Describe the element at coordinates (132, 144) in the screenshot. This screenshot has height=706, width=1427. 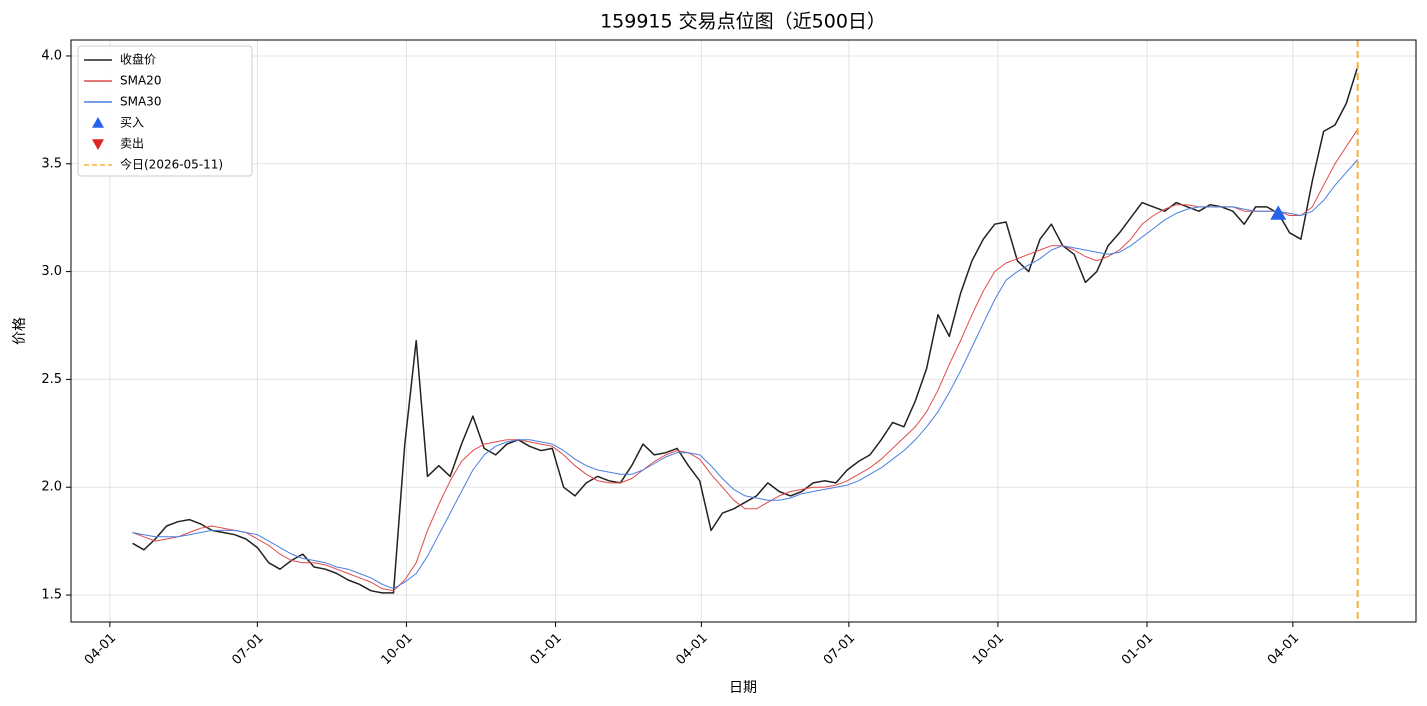
I see `legend-label: 卖出` at that location.